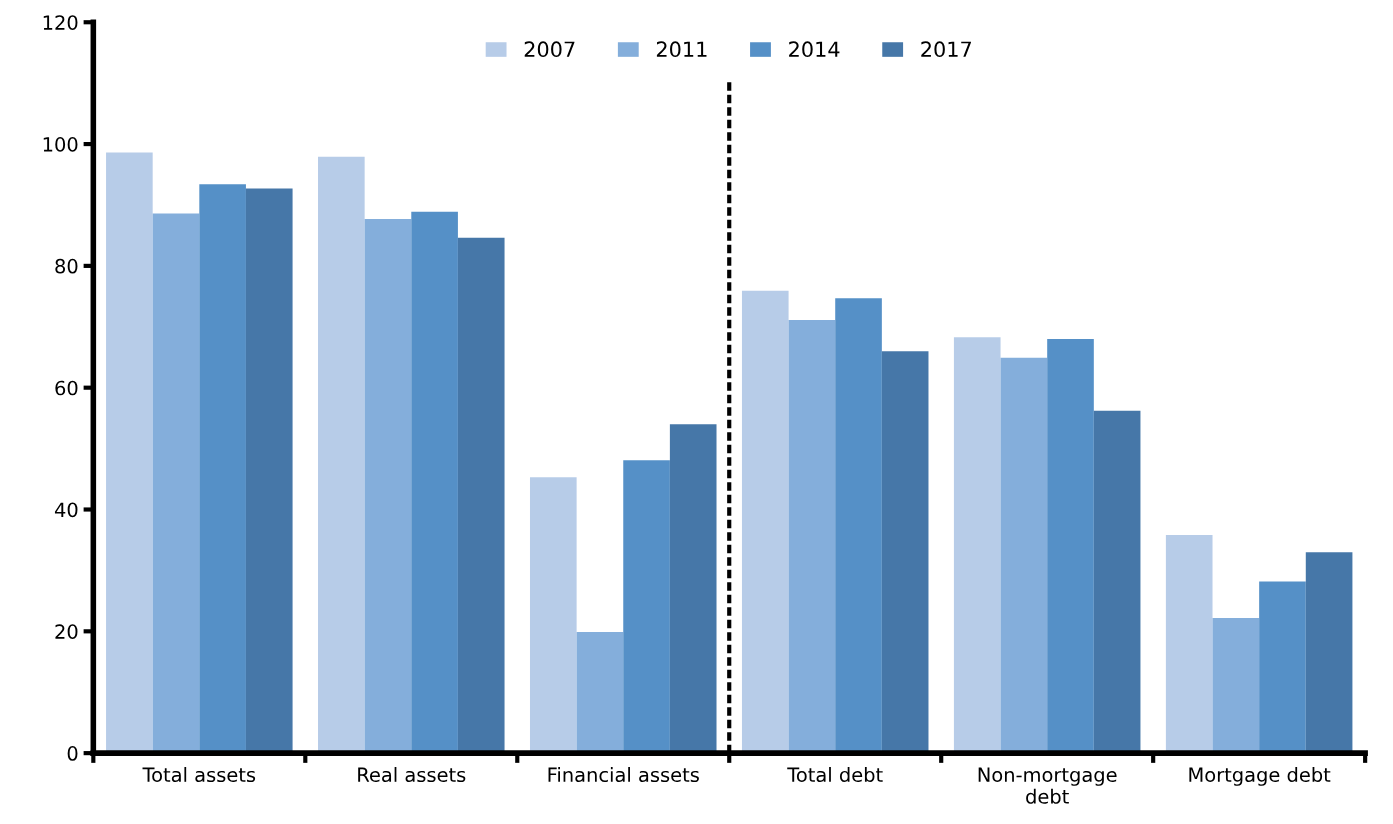  What do you see at coordinates (946, 49) in the screenshot?
I see `legend-label: 2017` at bounding box center [946, 49].